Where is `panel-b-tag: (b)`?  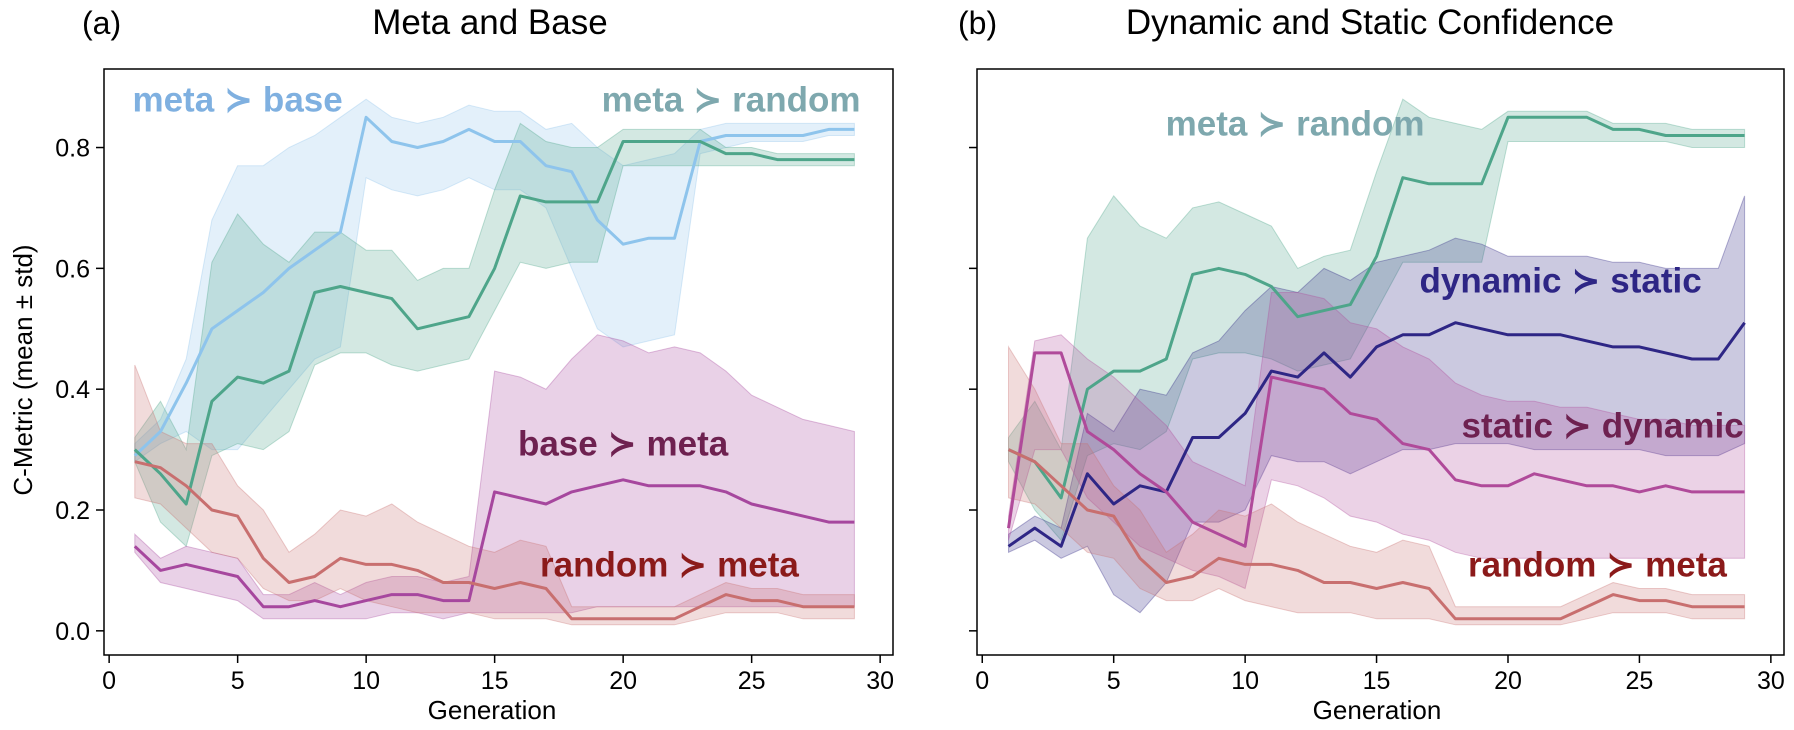
panel-b-tag: (b) is located at coordinates (977, 23).